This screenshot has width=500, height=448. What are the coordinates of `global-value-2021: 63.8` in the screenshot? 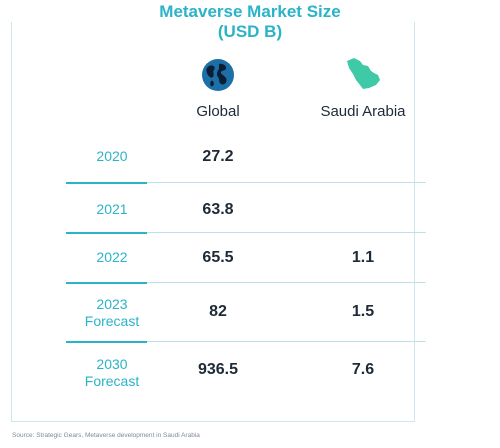 It's located at (218, 209).